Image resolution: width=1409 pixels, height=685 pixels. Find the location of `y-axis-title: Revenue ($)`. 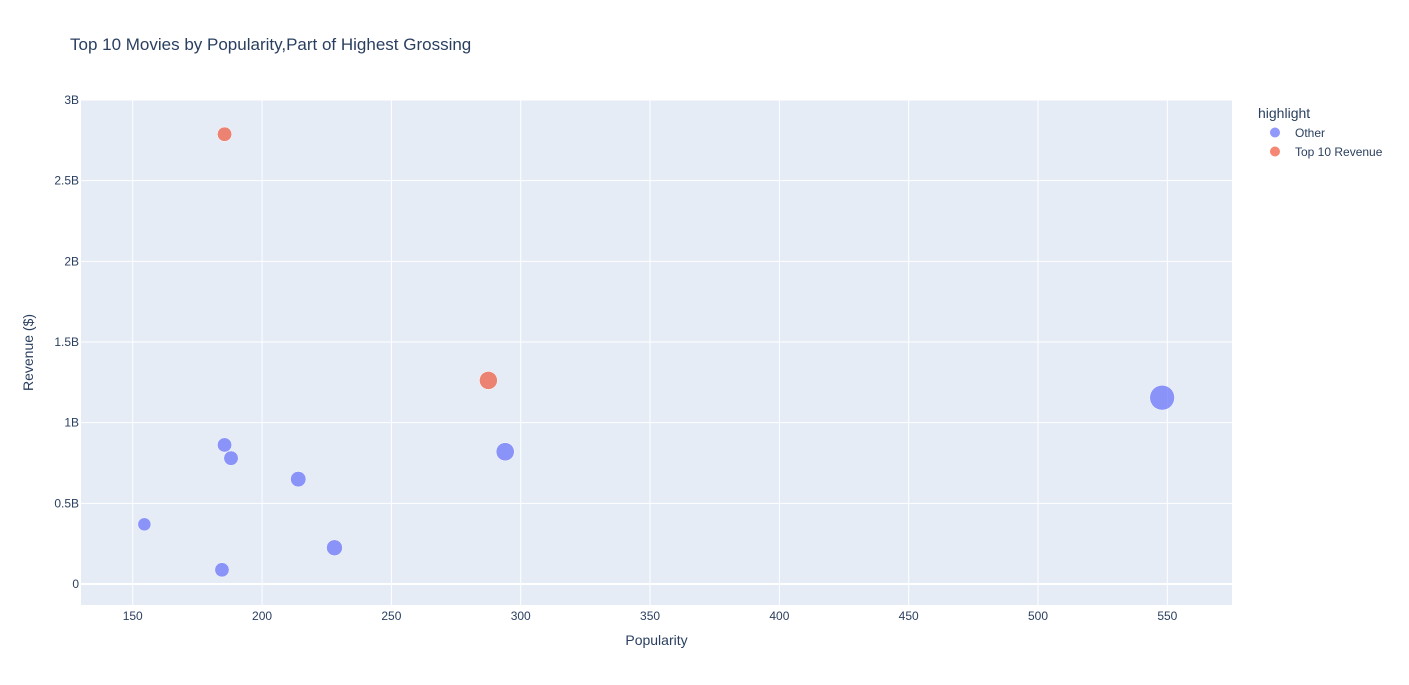

y-axis-title: Revenue ($) is located at coordinates (28, 352).